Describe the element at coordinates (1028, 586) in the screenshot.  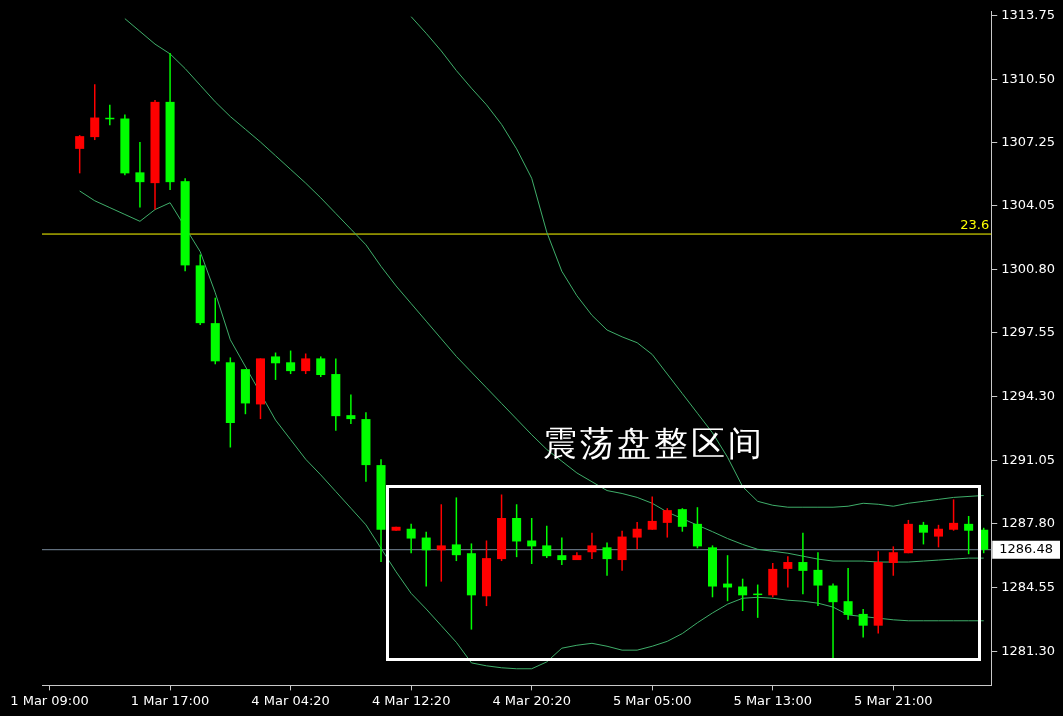
I see `y-tick-label: 1284.55` at that location.